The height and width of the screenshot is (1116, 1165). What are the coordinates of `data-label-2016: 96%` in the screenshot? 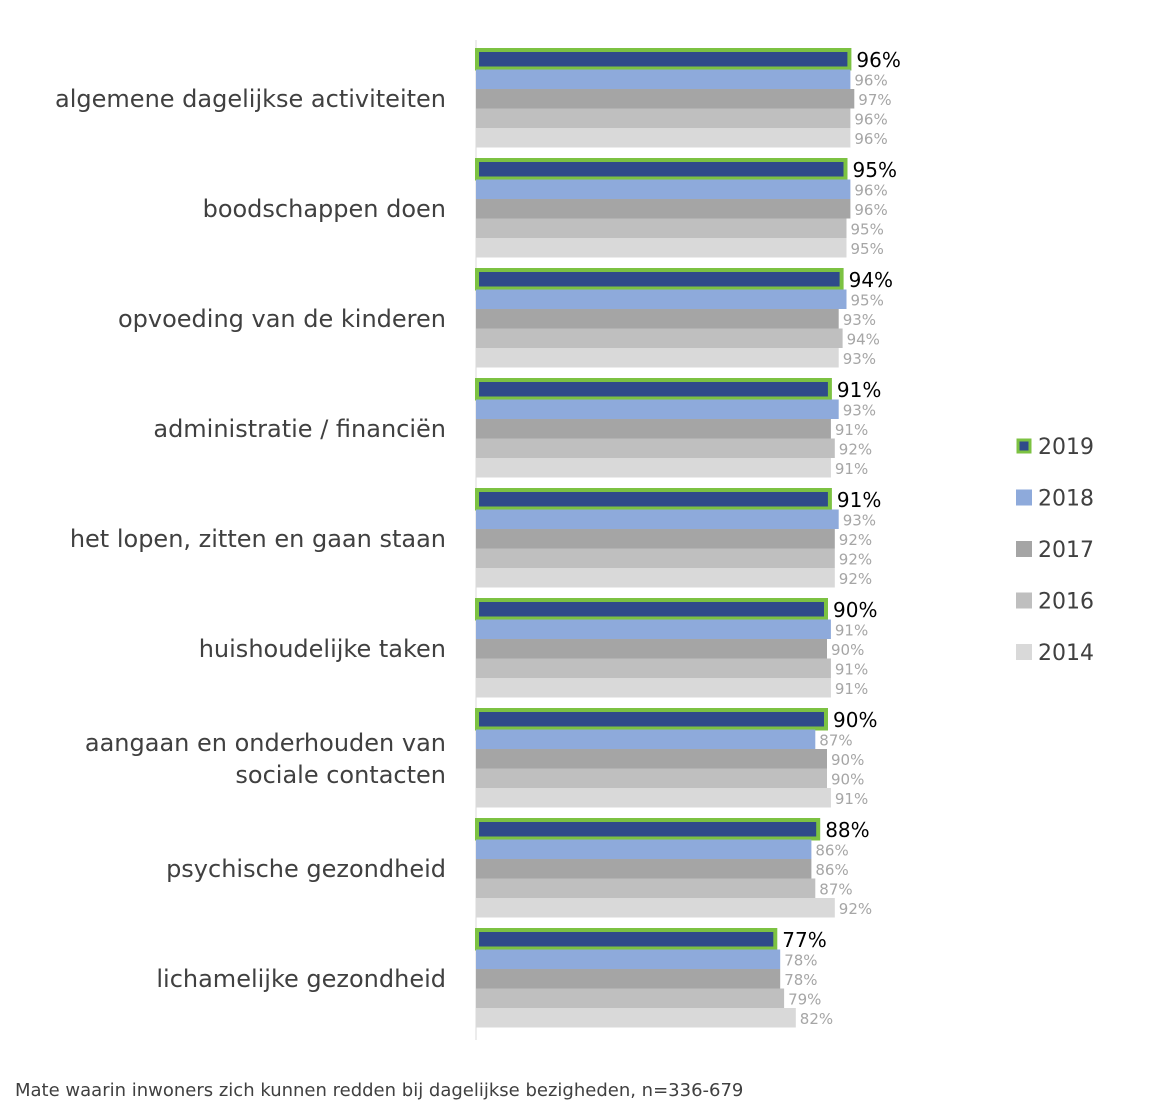 It's located at (870, 120).